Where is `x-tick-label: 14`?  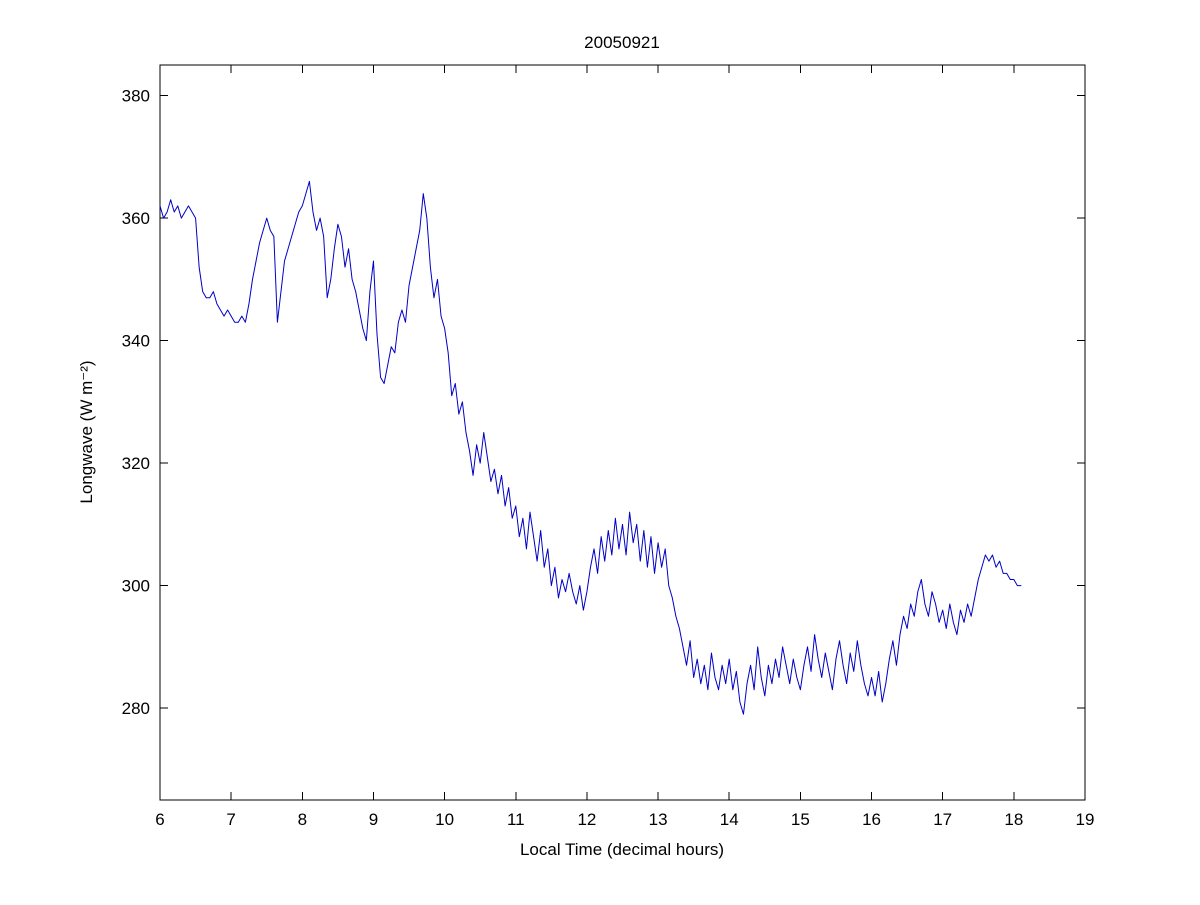 x-tick-label: 14 is located at coordinates (729, 819).